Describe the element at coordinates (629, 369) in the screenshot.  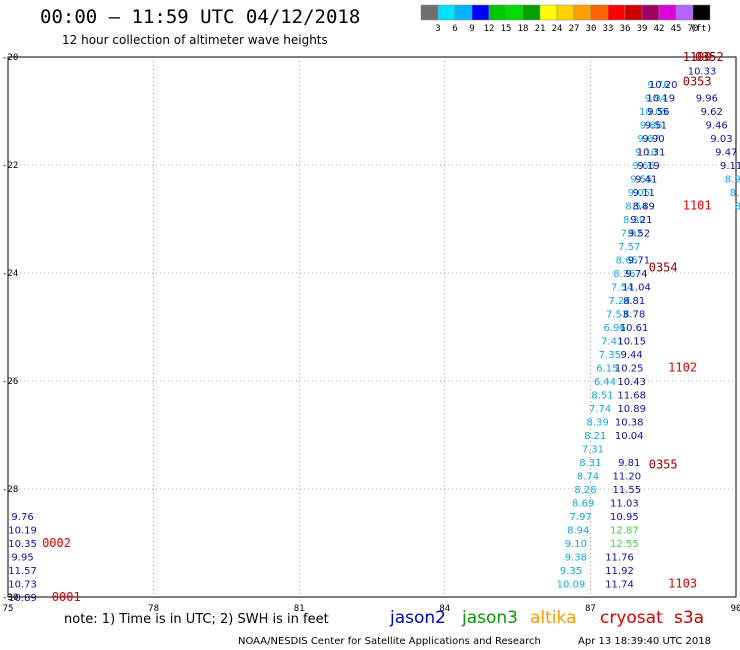
I see `wave-height-label: 10.25` at that location.